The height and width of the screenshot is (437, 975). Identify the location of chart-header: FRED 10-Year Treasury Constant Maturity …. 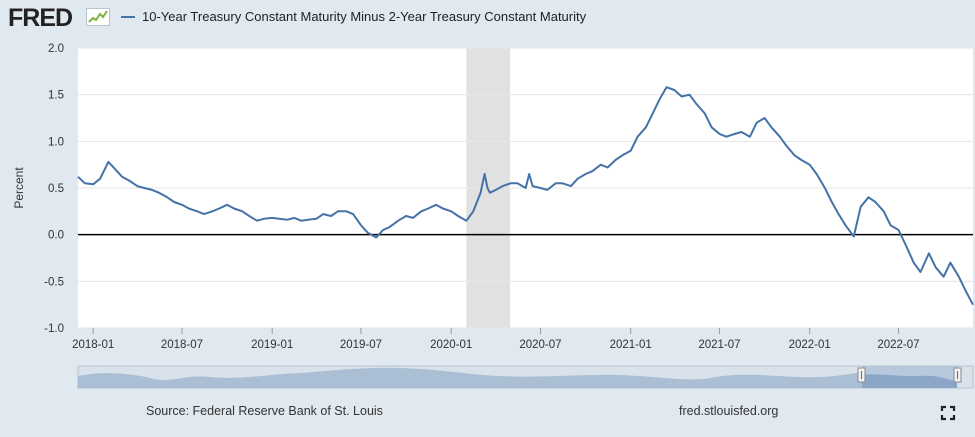
(487, 19).